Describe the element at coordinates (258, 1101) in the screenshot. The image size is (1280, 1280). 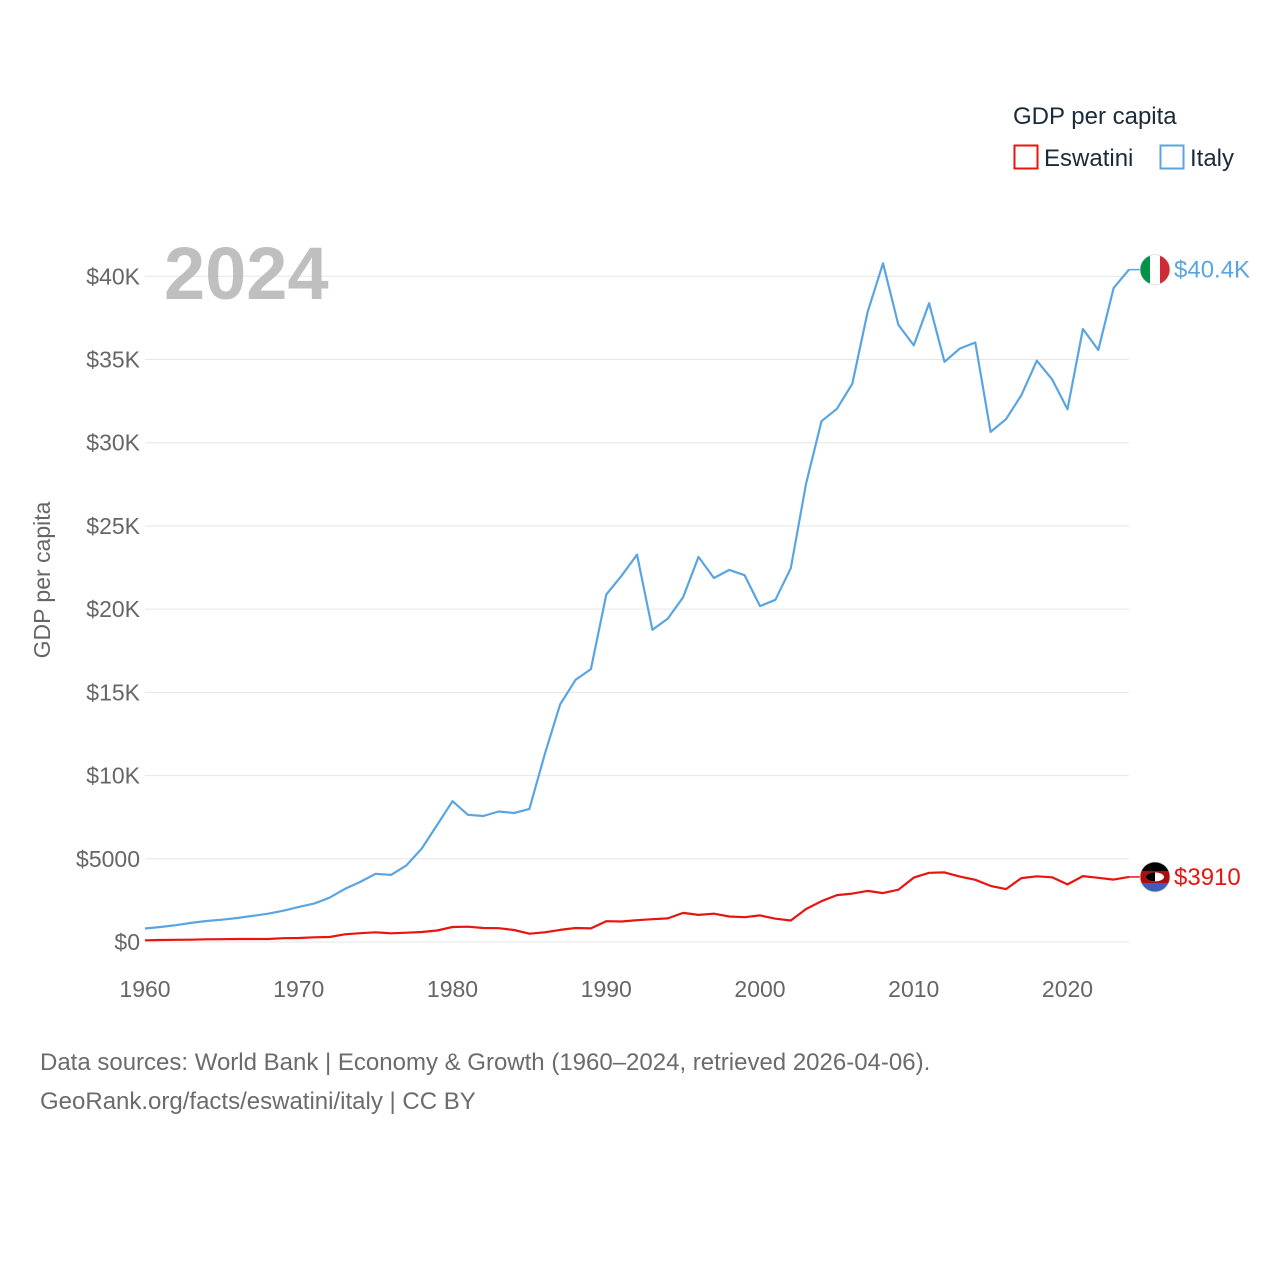
I see `url-license-line: GeoRank.org/facts/eswatini/italy | CC BY` at that location.